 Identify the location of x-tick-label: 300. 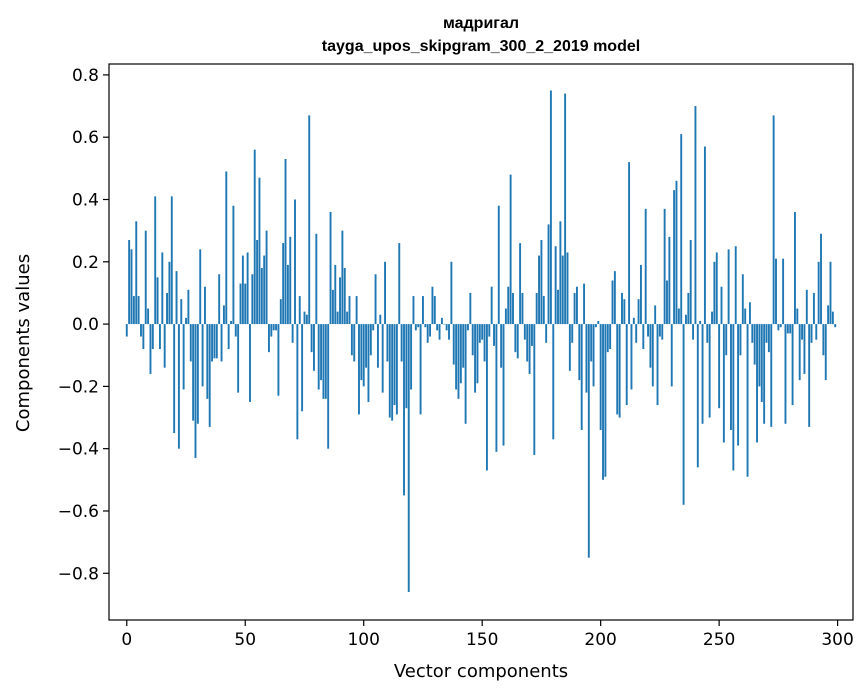
(837, 640).